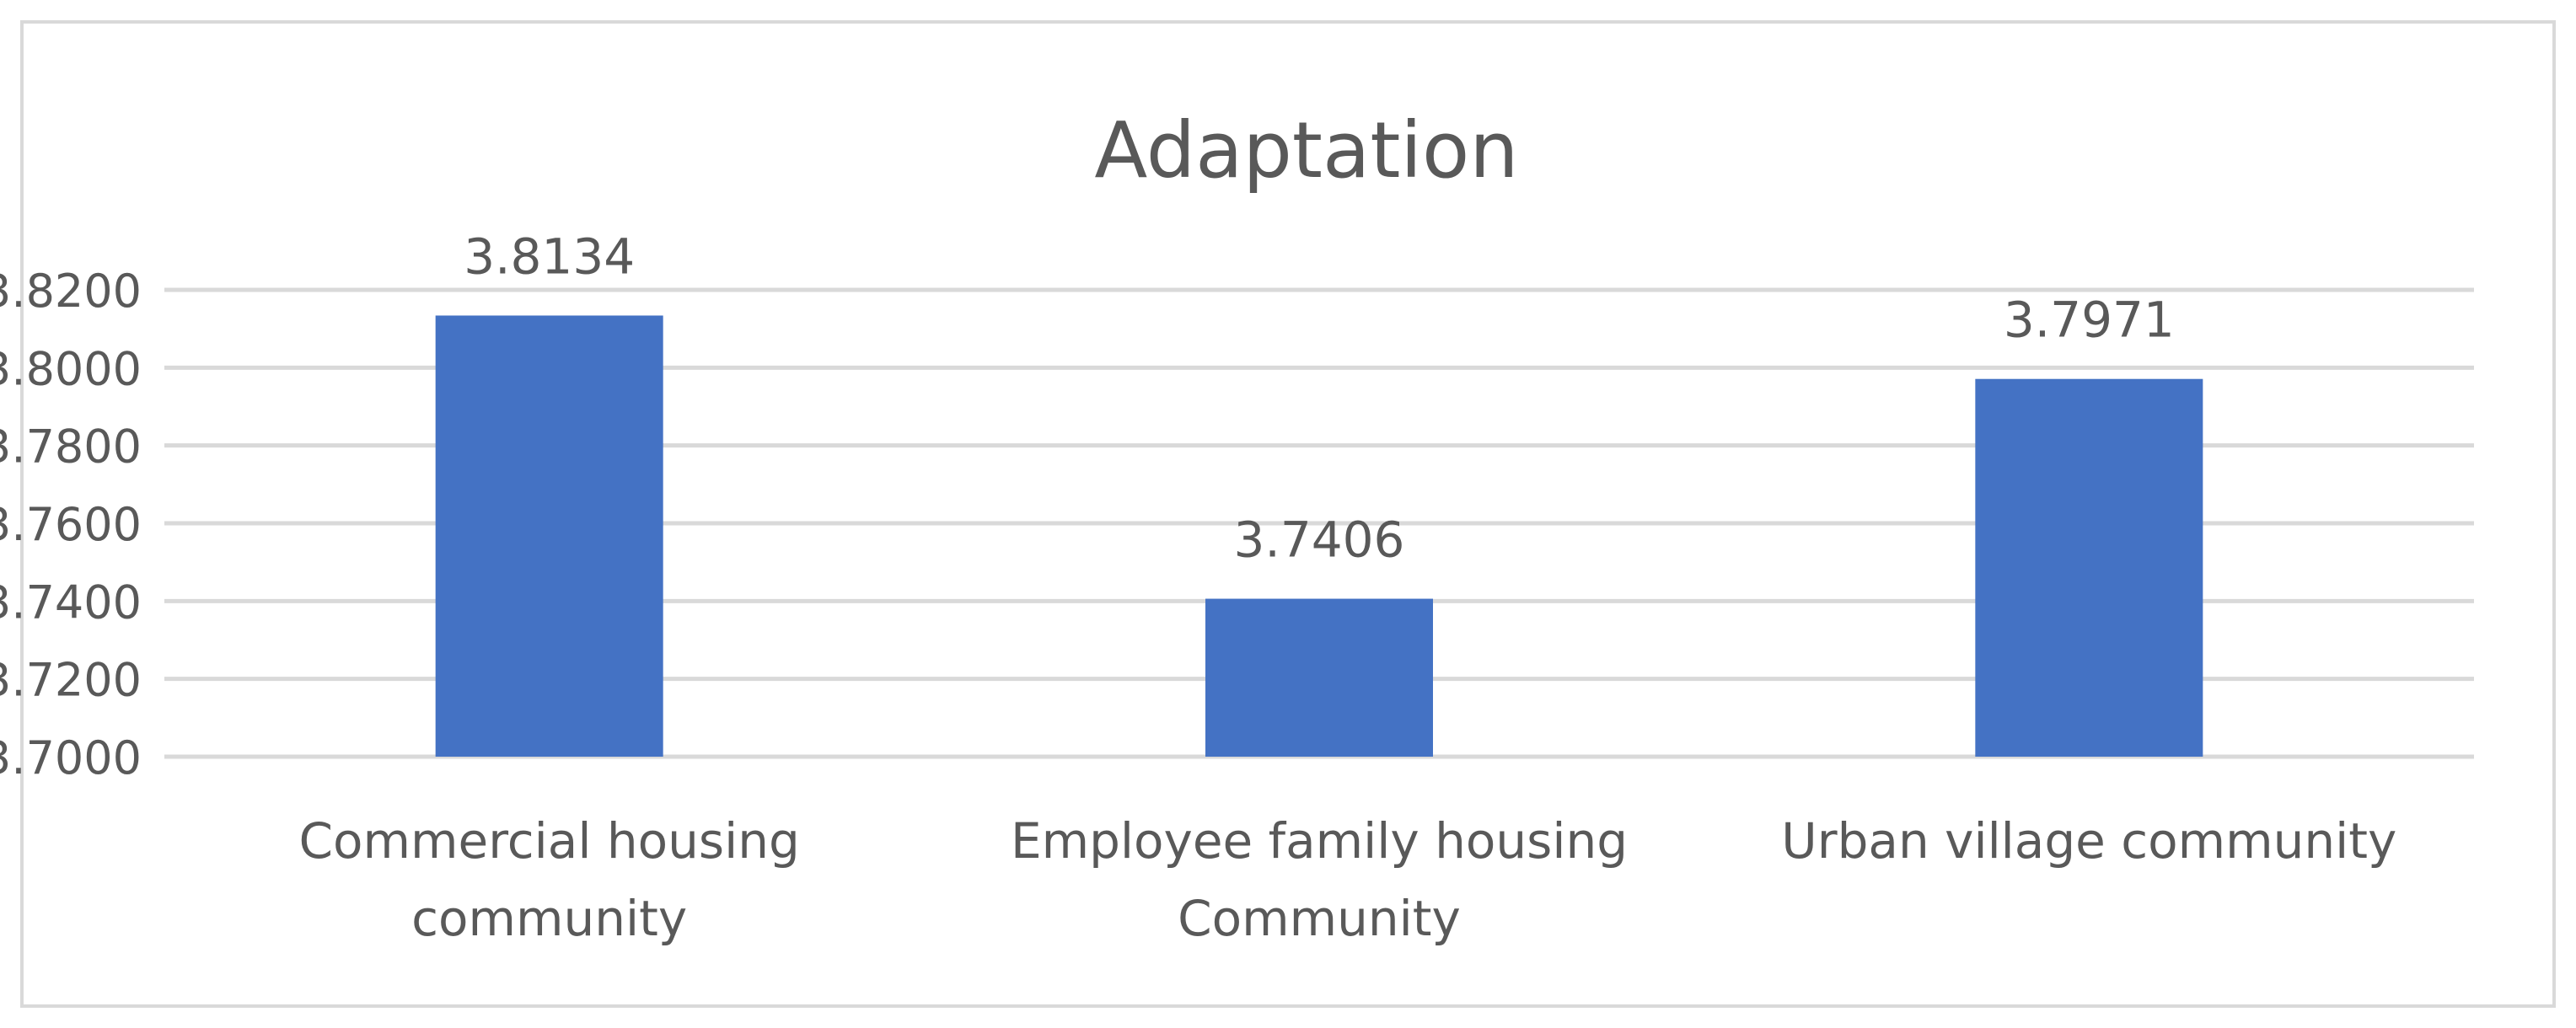 This screenshot has width=2576, height=1028. What do you see at coordinates (71, 368) in the screenshot?
I see `y-tick-label: 3.8000` at bounding box center [71, 368].